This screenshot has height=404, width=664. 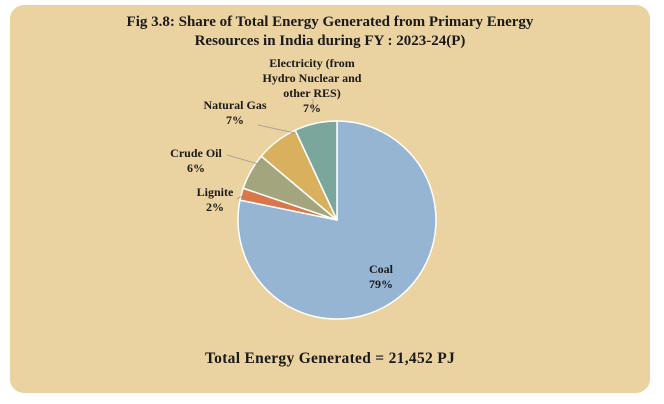 I want to click on leader-line-crude, so click(x=244, y=160).